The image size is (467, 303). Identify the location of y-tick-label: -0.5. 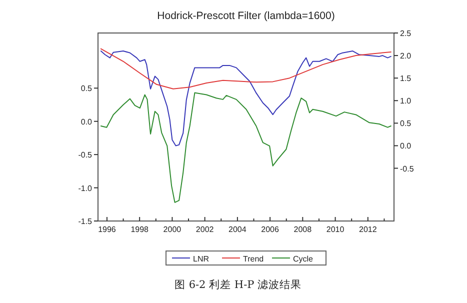
(85, 155).